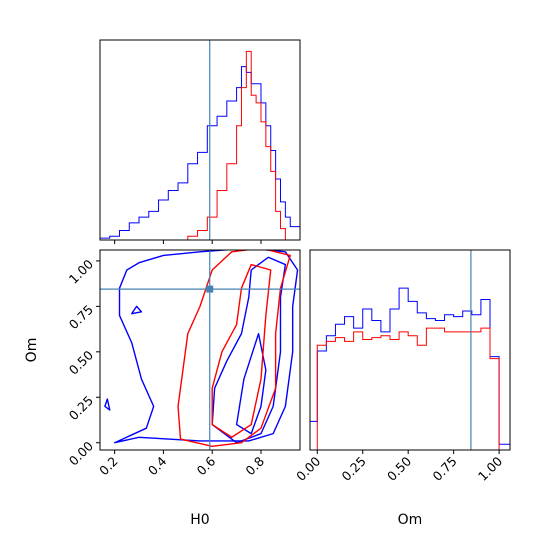 The width and height of the screenshot is (550, 550). Describe the element at coordinates (206, 465) in the screenshot. I see `contour-xtick-label: 0.6` at that location.